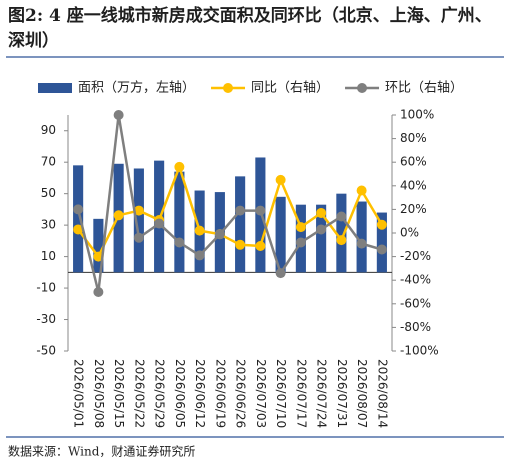 The height and width of the screenshot is (466, 510). What do you see at coordinates (417, 115) in the screenshot?
I see `y2-tick-label: 100%` at bounding box center [417, 115].